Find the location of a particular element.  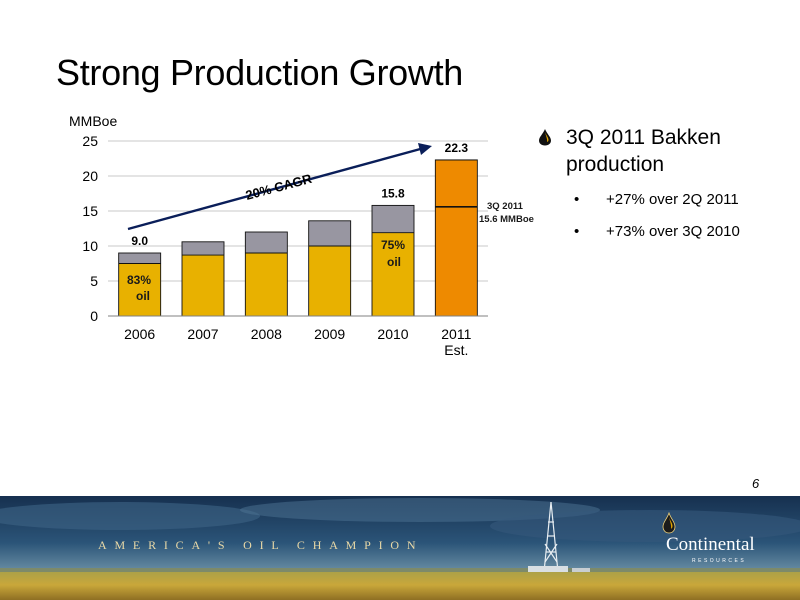

sub-bullet: • +27% over 2Q 2011 is located at coordinates (665, 200).